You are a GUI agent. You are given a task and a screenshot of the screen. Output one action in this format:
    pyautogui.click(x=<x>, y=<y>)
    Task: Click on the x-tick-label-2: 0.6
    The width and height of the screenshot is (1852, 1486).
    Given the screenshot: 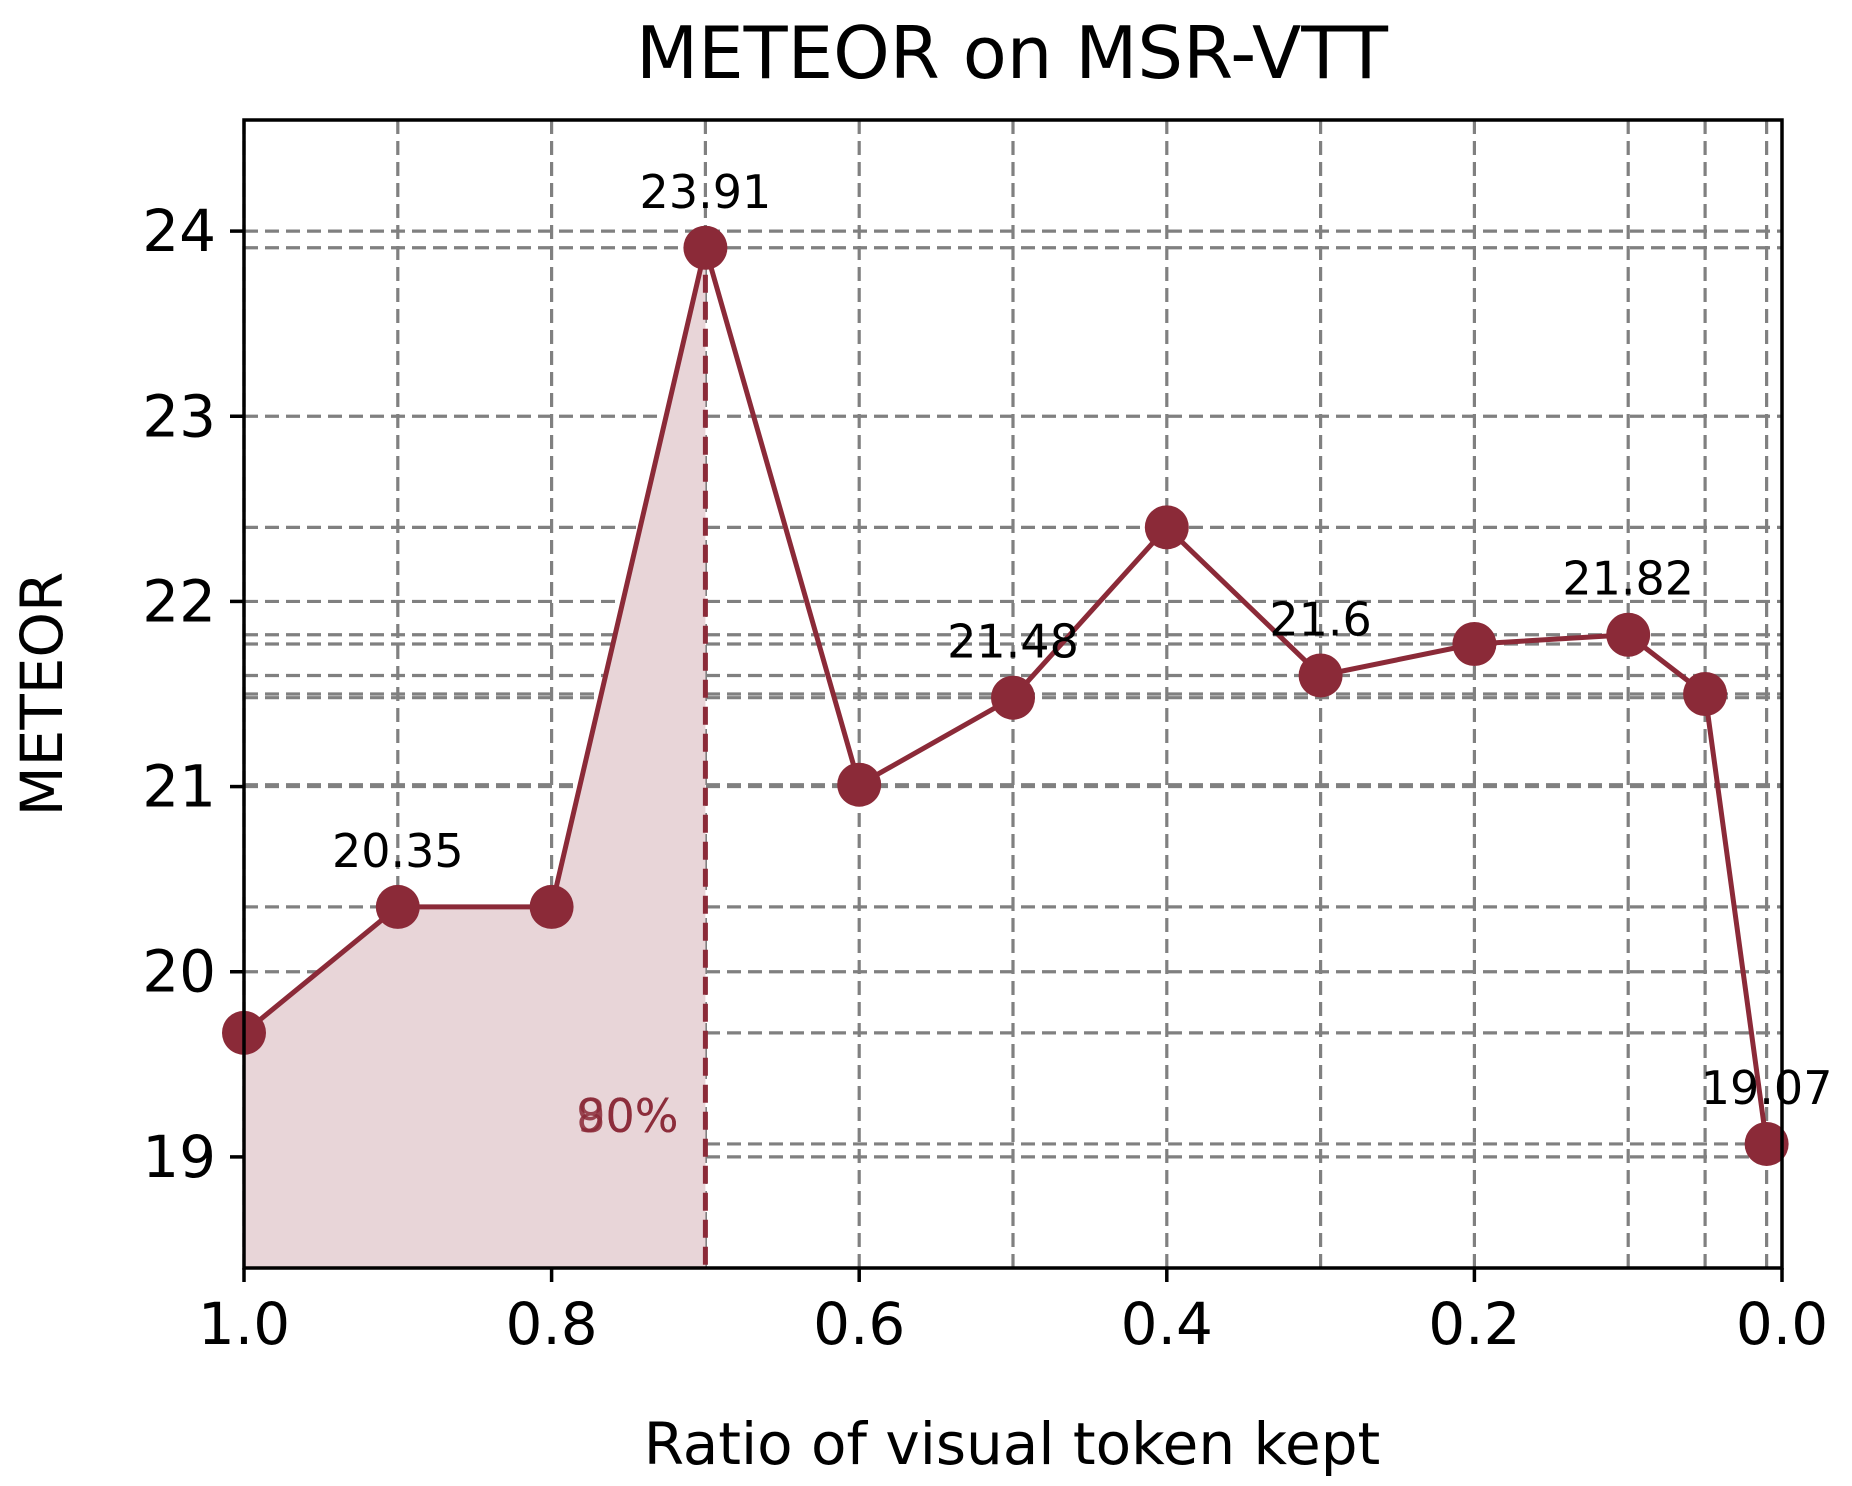 What is the action you would take?
    pyautogui.click(x=859, y=1324)
    